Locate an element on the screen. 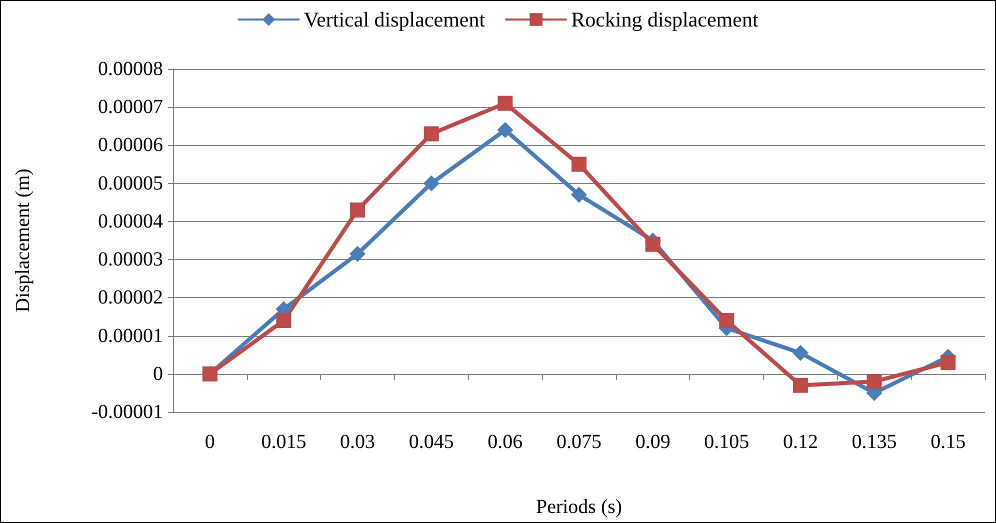 This screenshot has width=996, height=523. y-tick-label: 0.00003 is located at coordinates (130, 259).